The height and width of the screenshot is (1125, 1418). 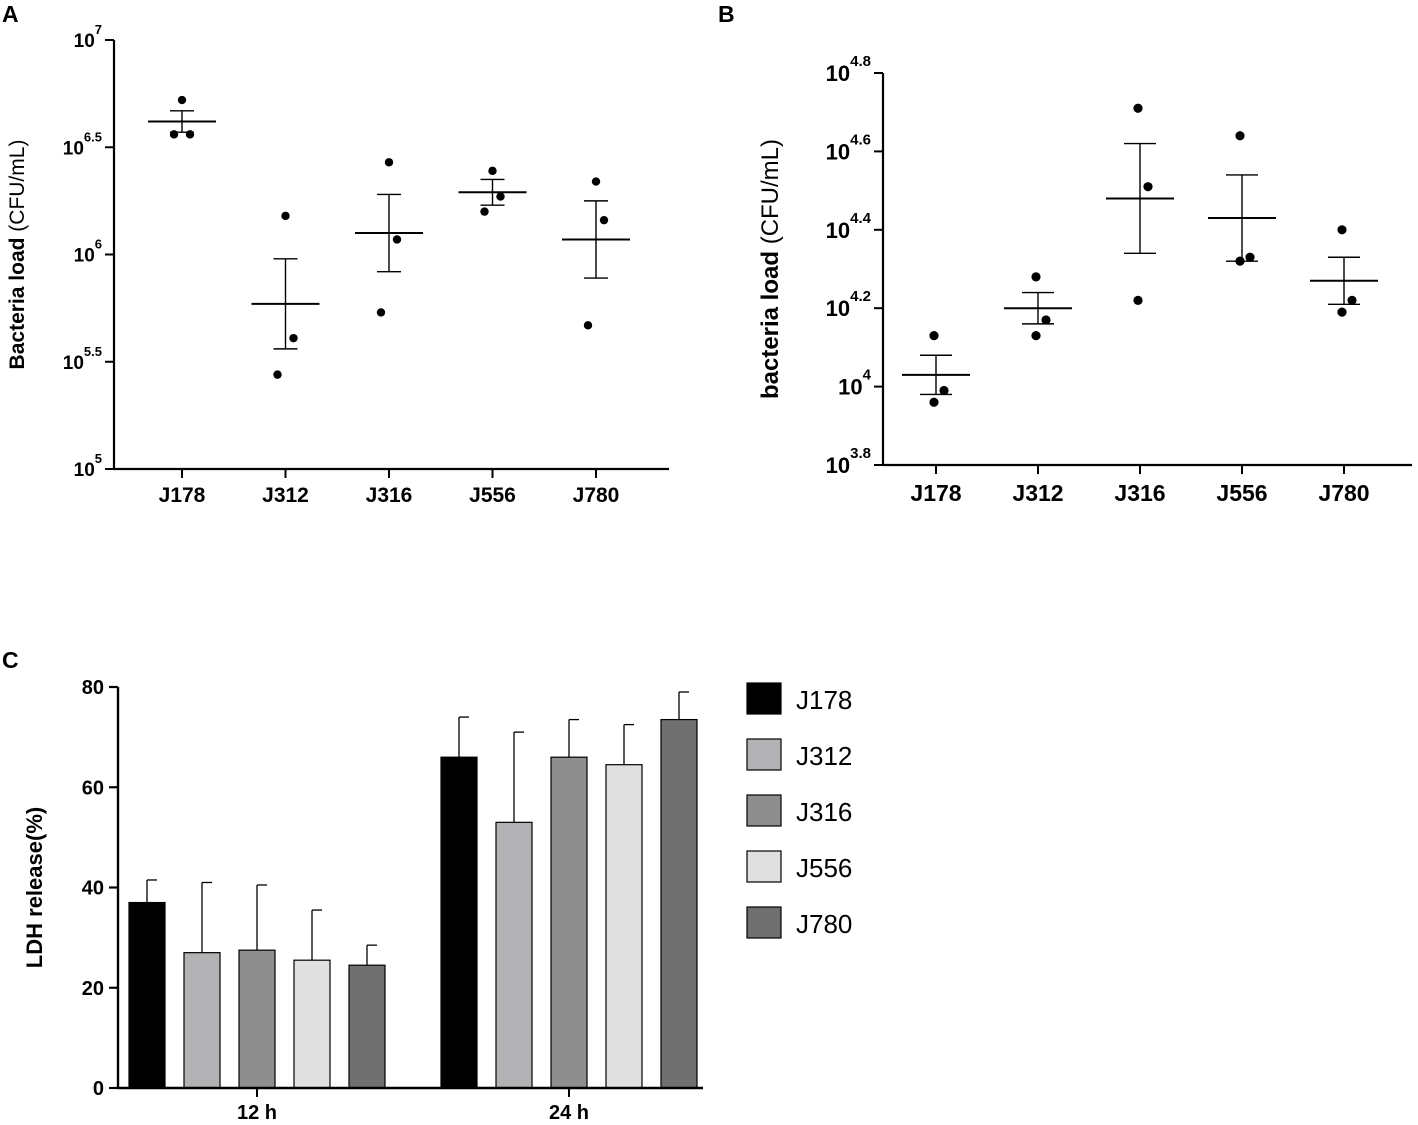 I want to click on c-legend-label: J312, so click(x=824, y=756).